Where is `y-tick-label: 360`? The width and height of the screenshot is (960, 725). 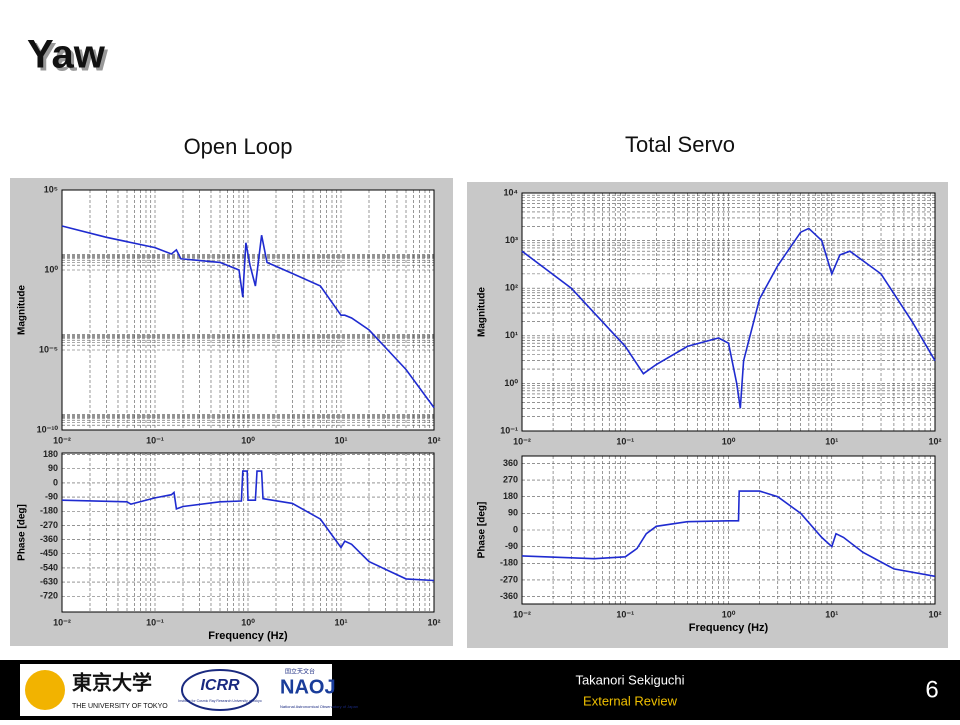
y-tick-label: 360 is located at coordinates (510, 463).